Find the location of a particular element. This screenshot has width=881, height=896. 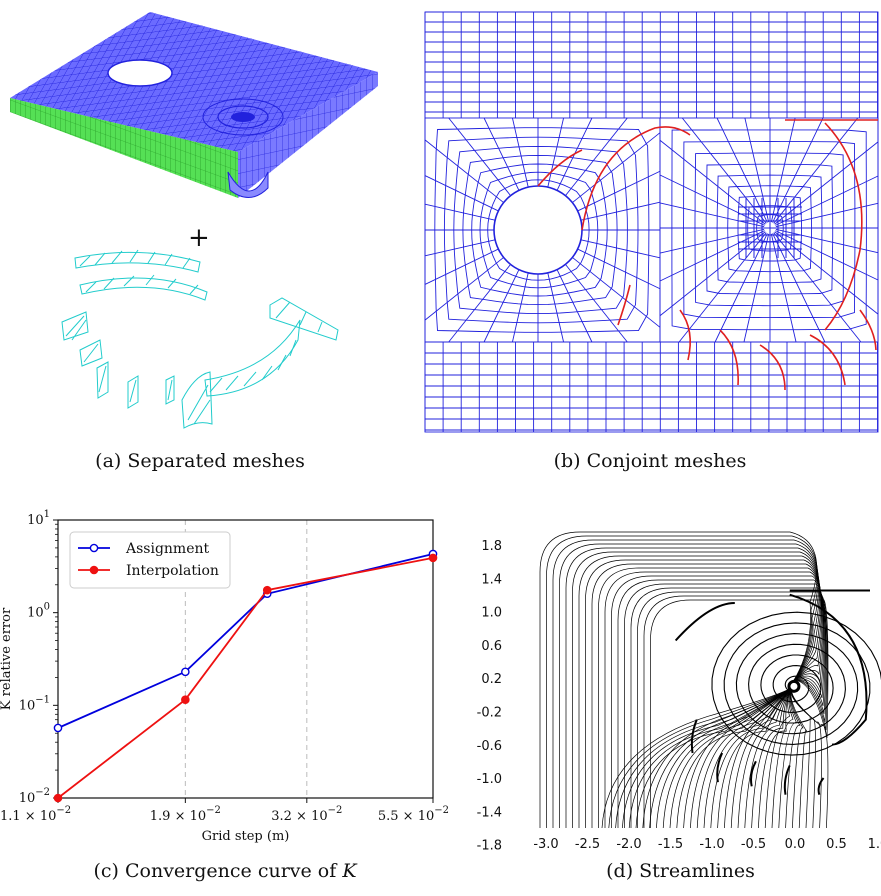

stream-x-tick-4: -1.0 is located at coordinates (711, 844).